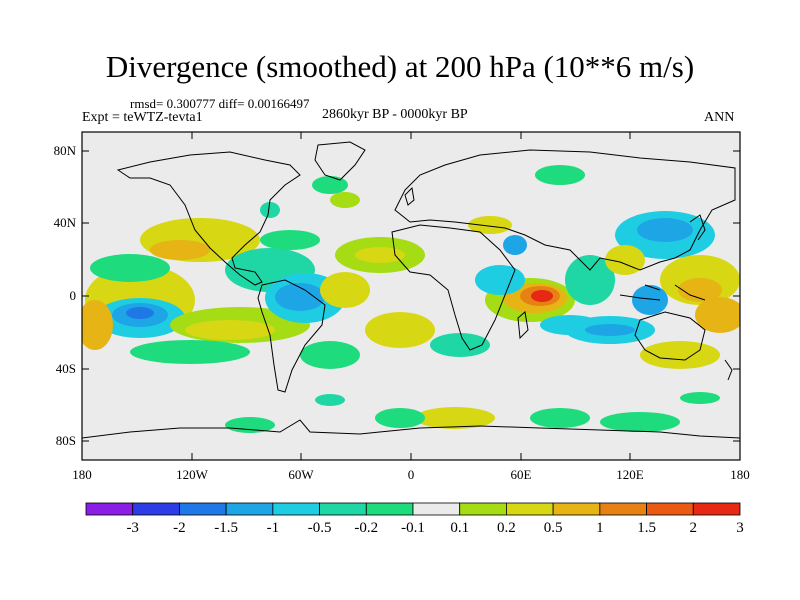  I want to click on season-label: ANN, so click(719, 117).